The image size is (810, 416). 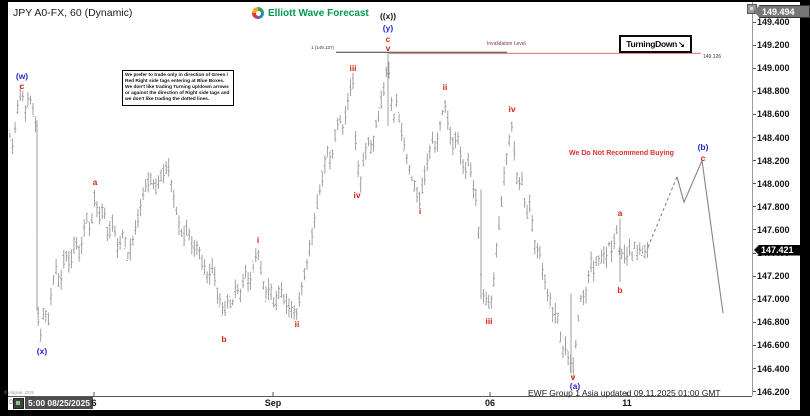 I want to click on session-high-badge: 149.494, so click(x=782, y=11).